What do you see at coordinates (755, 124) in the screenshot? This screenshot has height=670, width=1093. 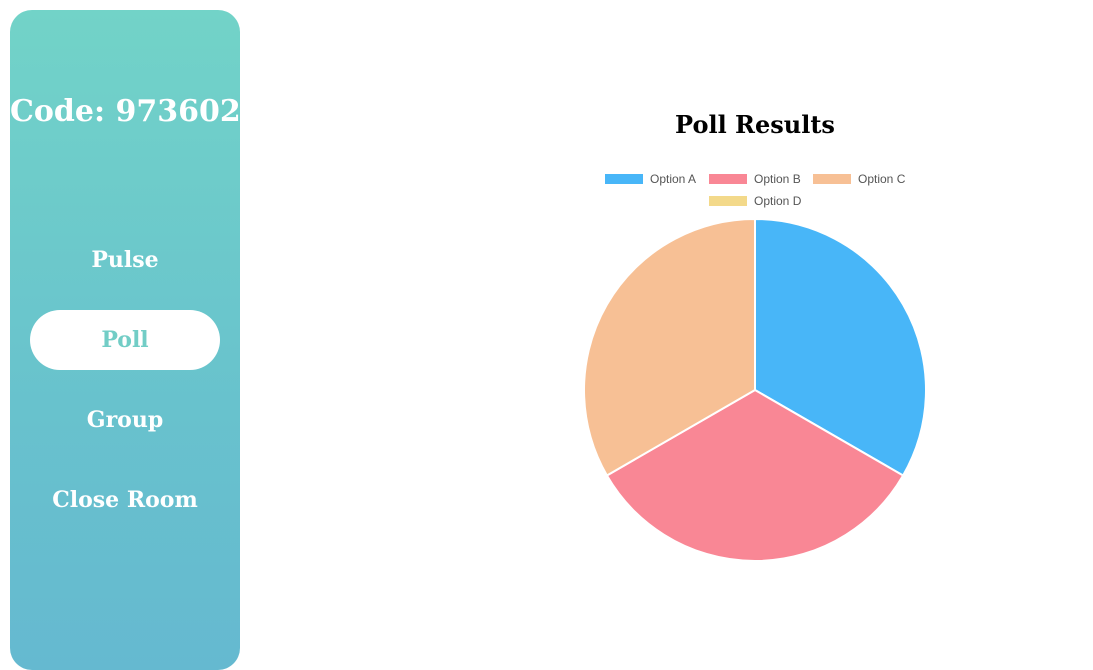 I see `chart-title: Poll Results` at bounding box center [755, 124].